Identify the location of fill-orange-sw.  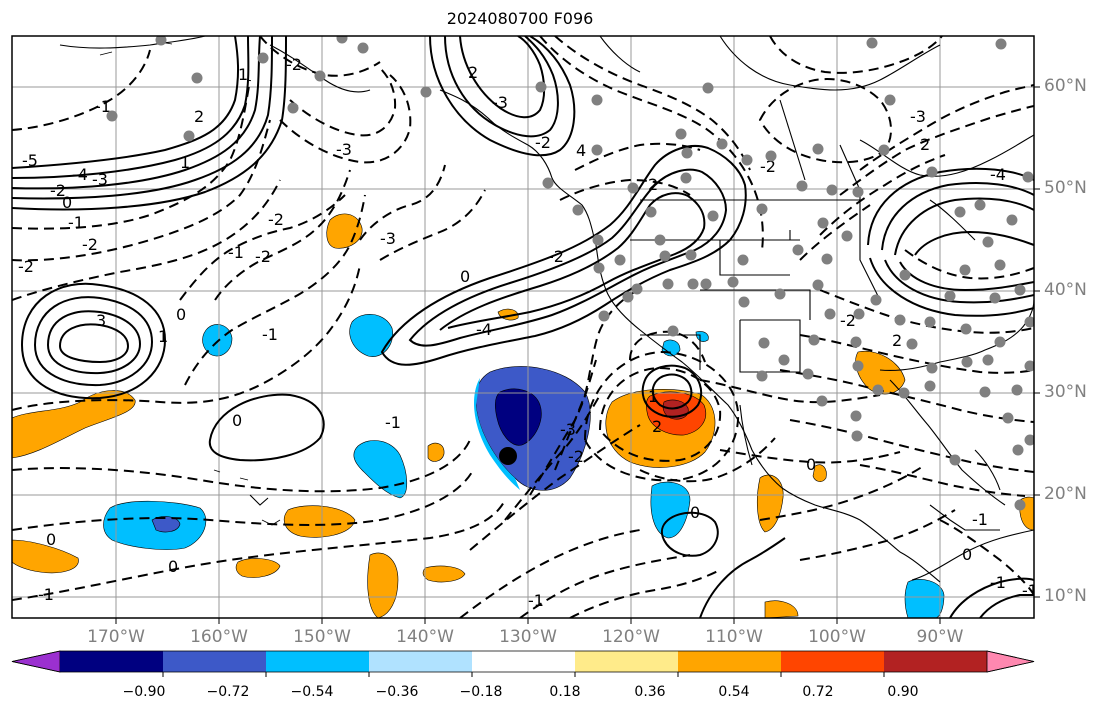
(45, 556).